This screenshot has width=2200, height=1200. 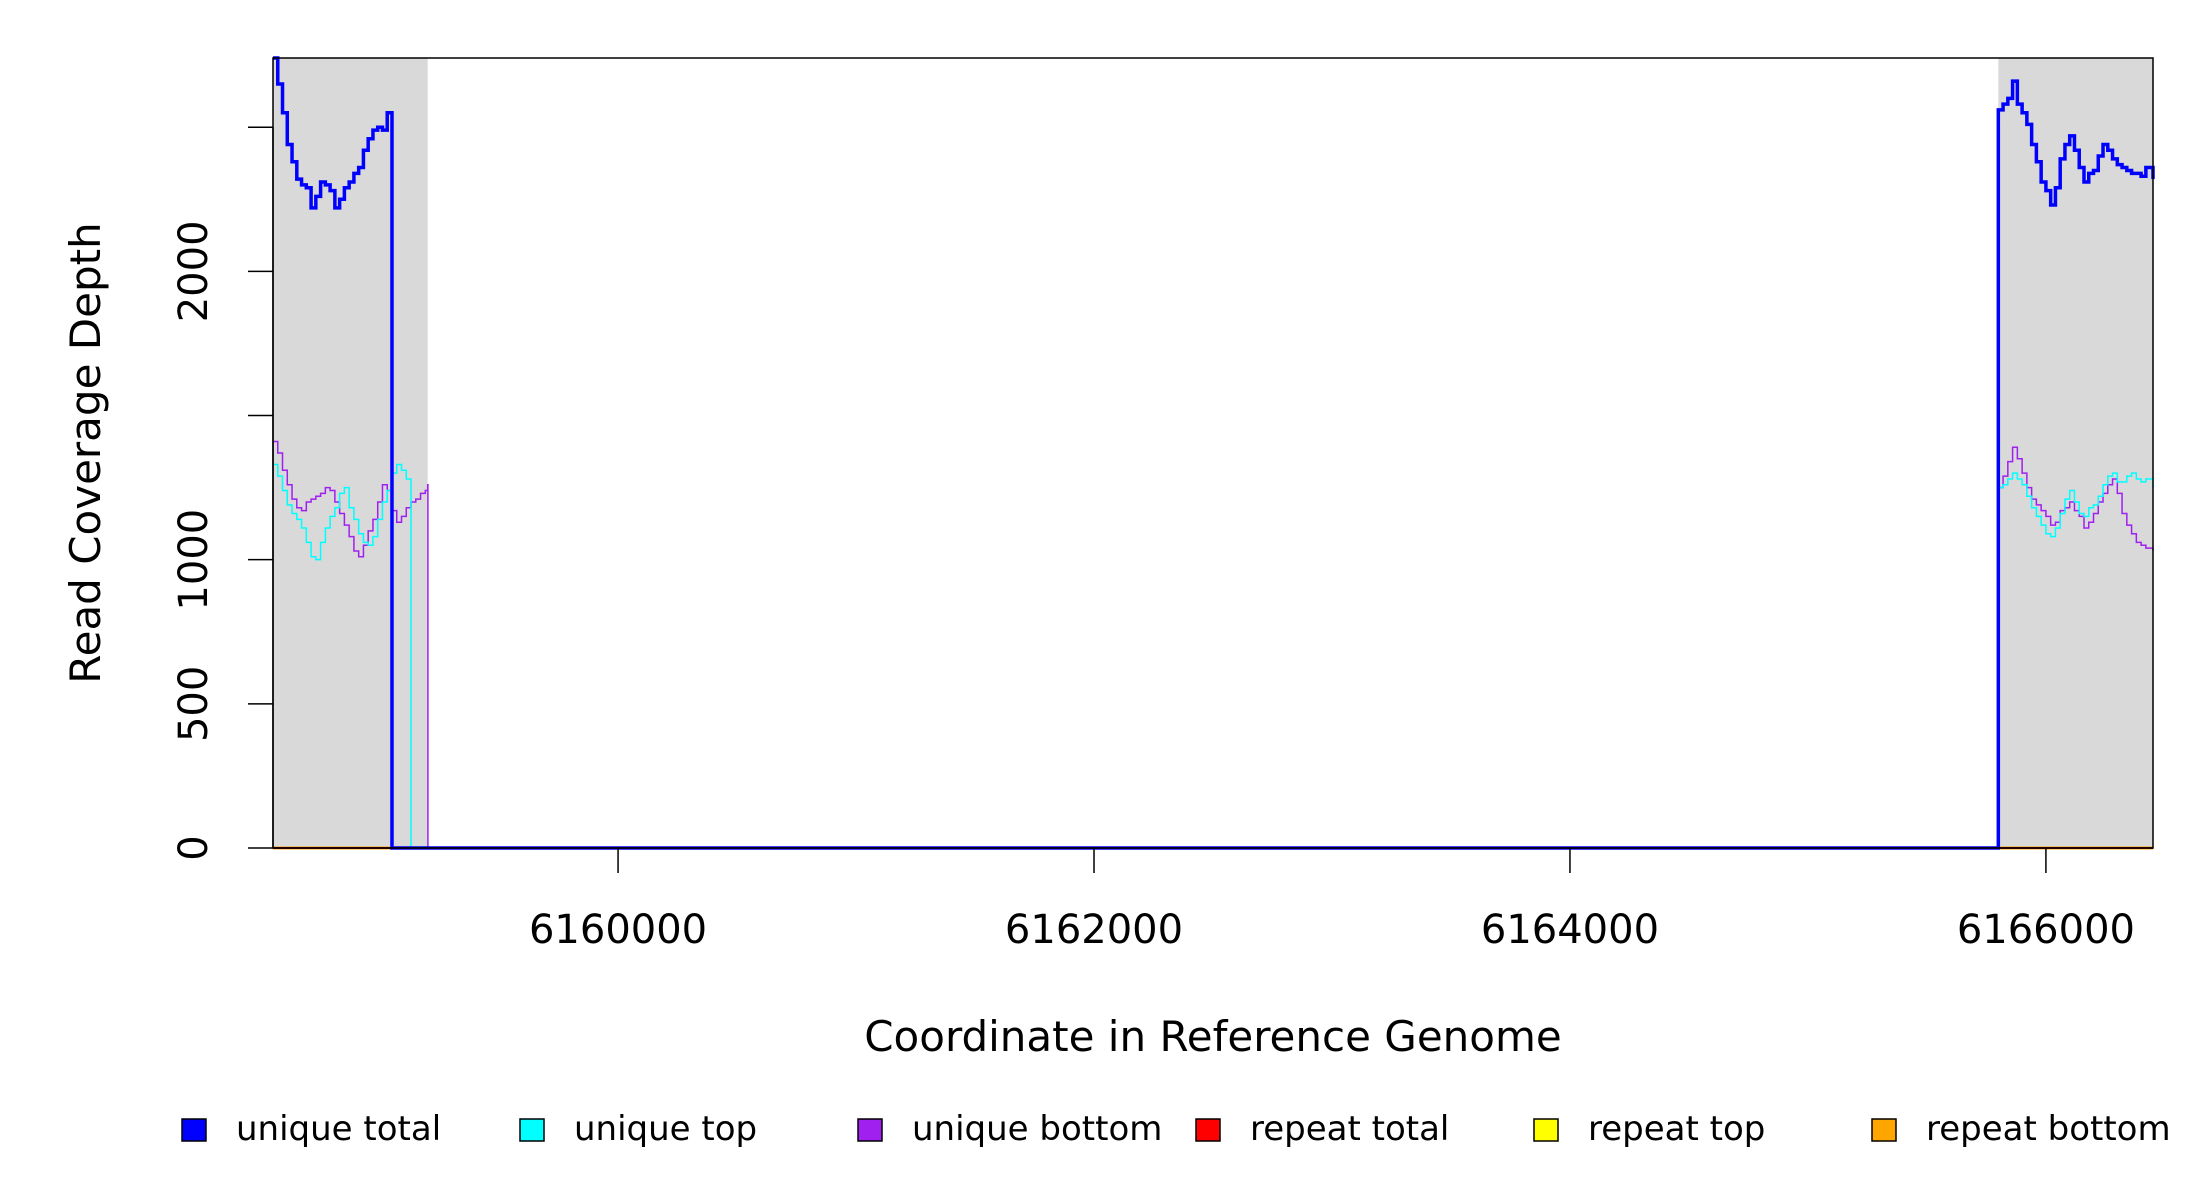 I want to click on legend-swatch-unique-total, so click(x=194, y=1130).